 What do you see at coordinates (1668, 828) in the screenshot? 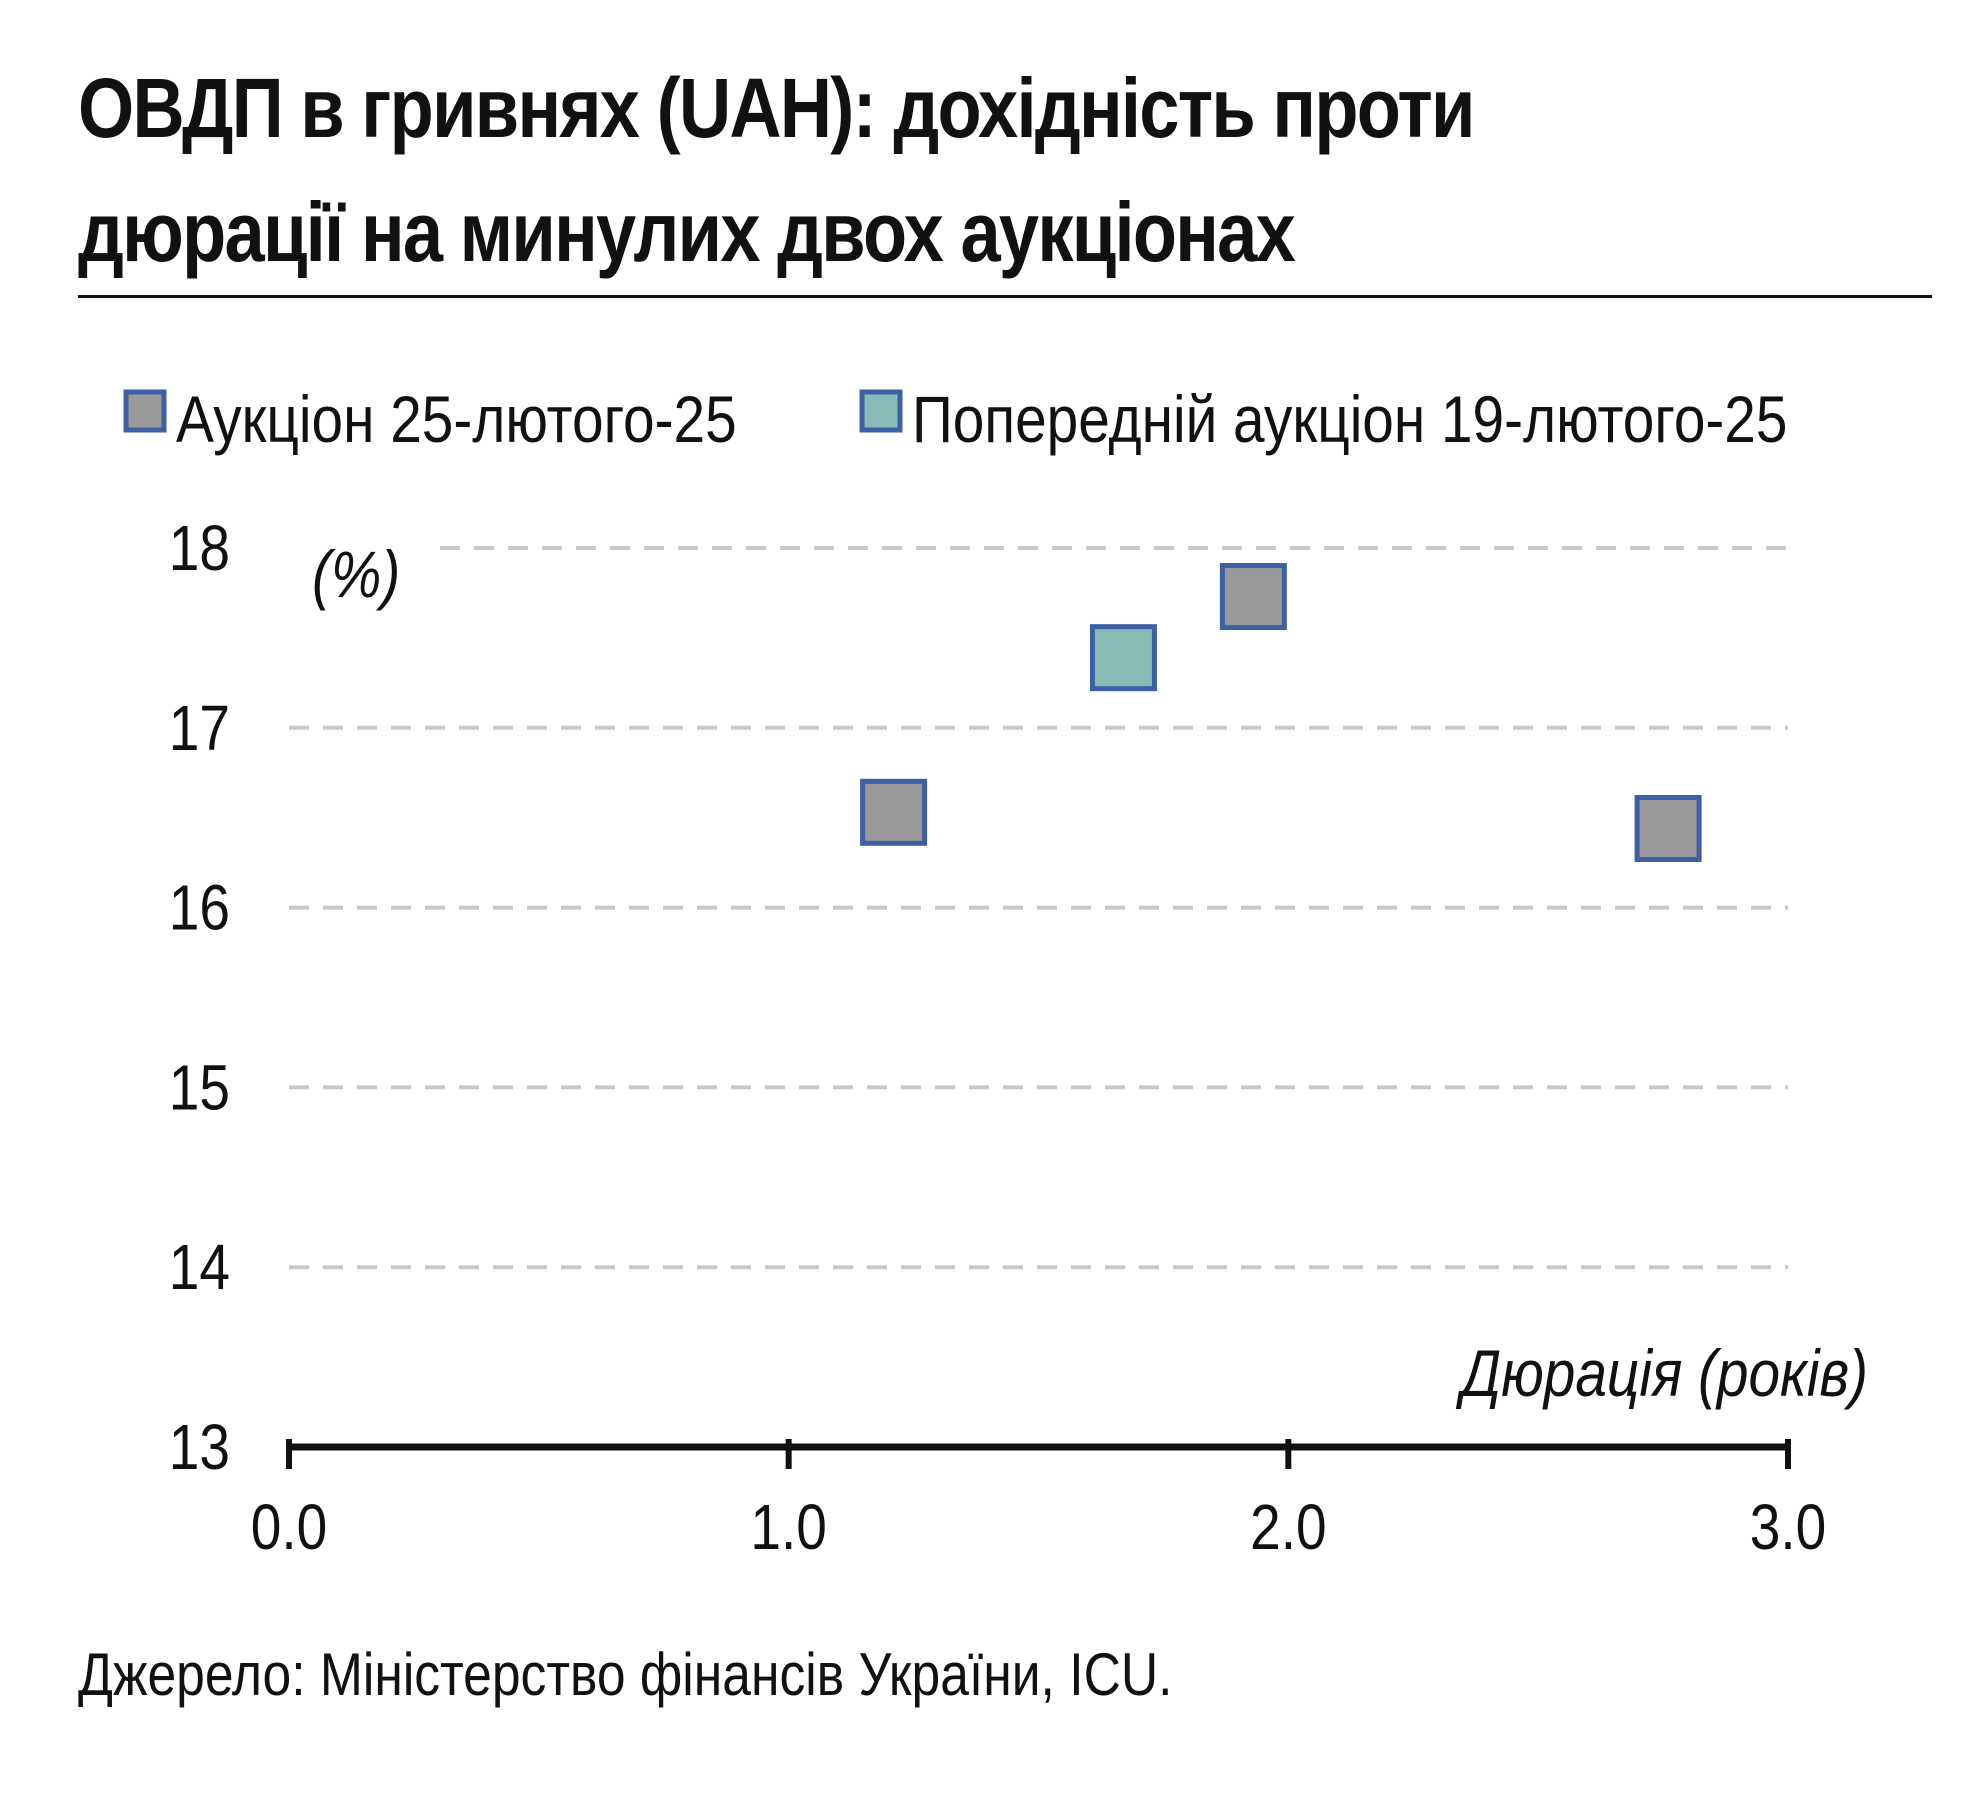
I see `data-point-s0-p2` at bounding box center [1668, 828].